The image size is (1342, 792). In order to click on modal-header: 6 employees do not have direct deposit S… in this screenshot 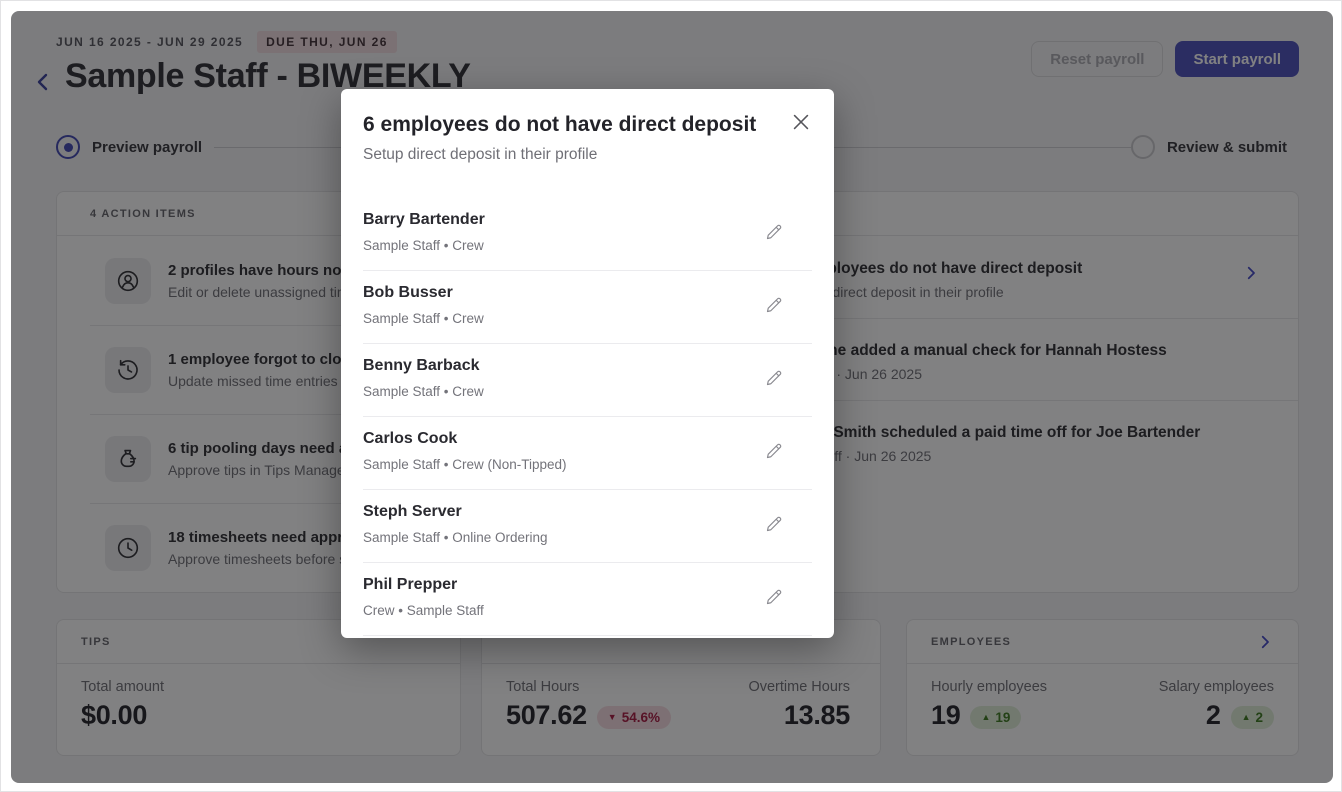, I will do `click(587, 126)`.